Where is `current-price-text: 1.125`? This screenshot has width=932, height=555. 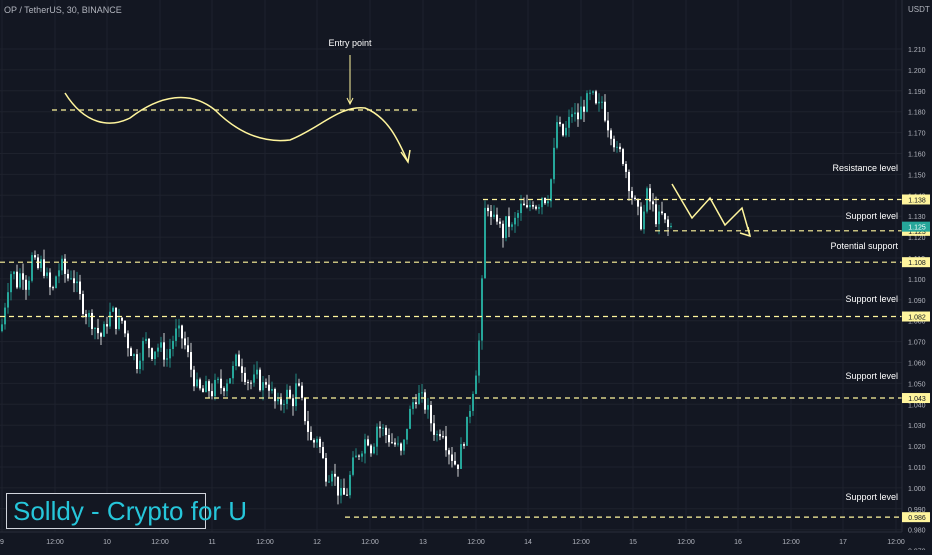 current-price-text: 1.125 is located at coordinates (917, 228).